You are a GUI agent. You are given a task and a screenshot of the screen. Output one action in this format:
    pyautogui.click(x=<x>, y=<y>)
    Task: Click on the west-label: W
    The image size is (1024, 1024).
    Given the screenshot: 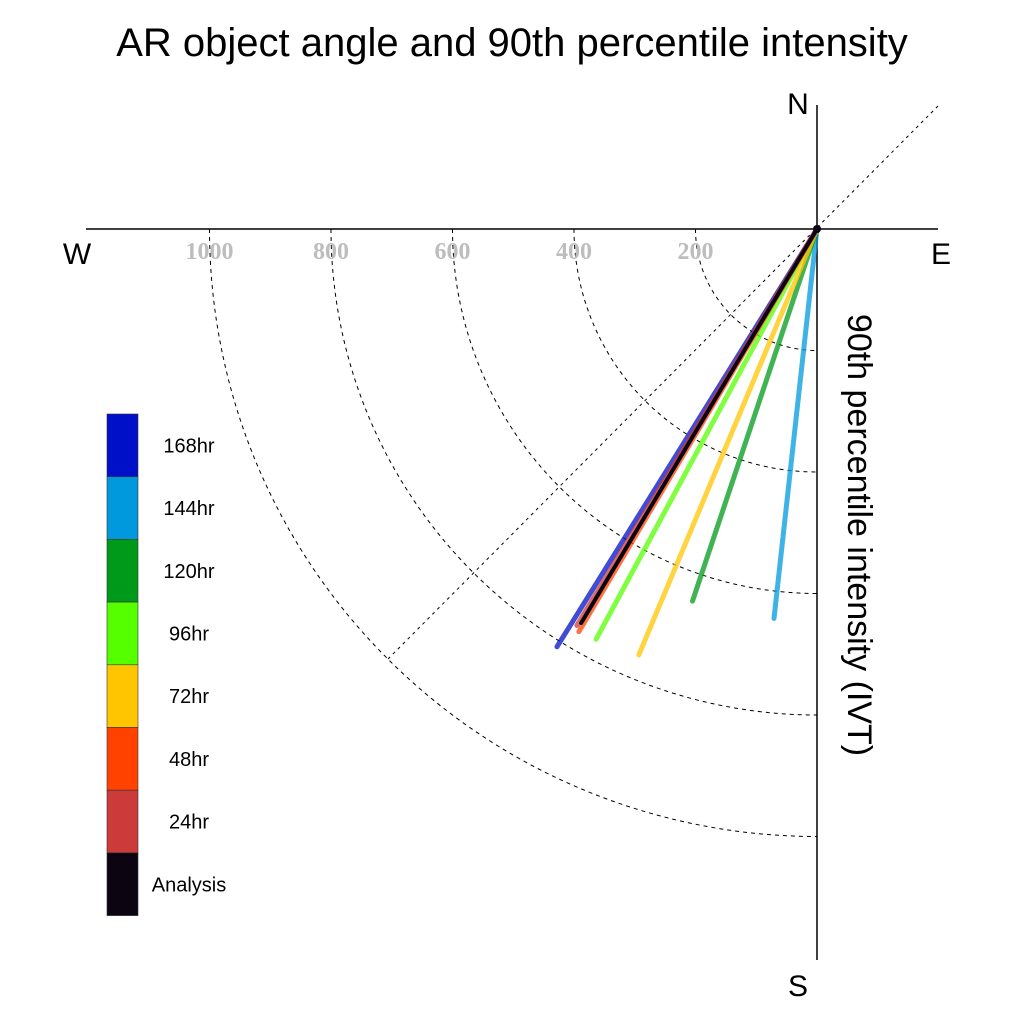 What is the action you would take?
    pyautogui.click(x=77, y=254)
    